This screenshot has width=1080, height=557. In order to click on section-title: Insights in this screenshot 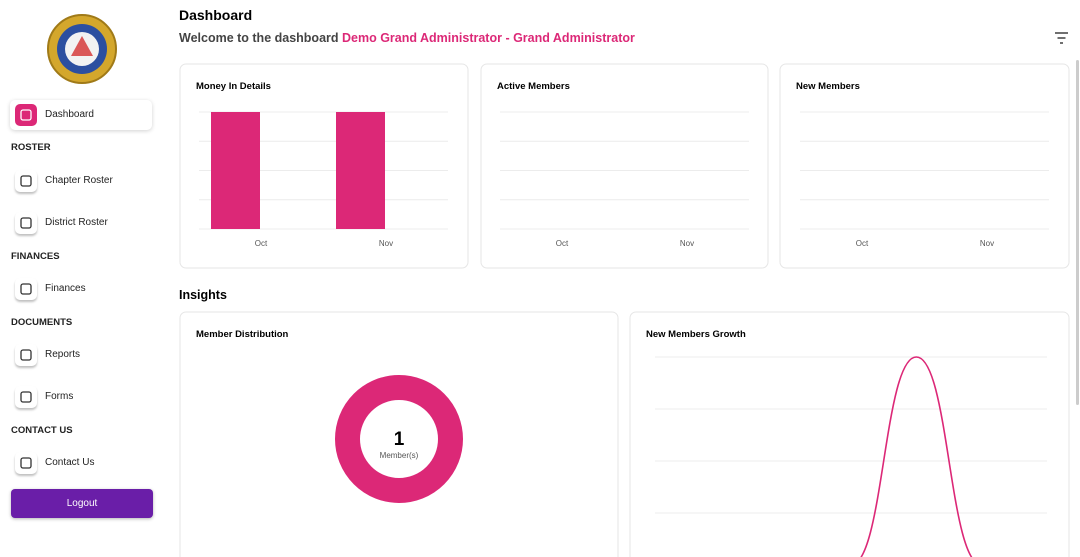, I will do `click(203, 295)`.